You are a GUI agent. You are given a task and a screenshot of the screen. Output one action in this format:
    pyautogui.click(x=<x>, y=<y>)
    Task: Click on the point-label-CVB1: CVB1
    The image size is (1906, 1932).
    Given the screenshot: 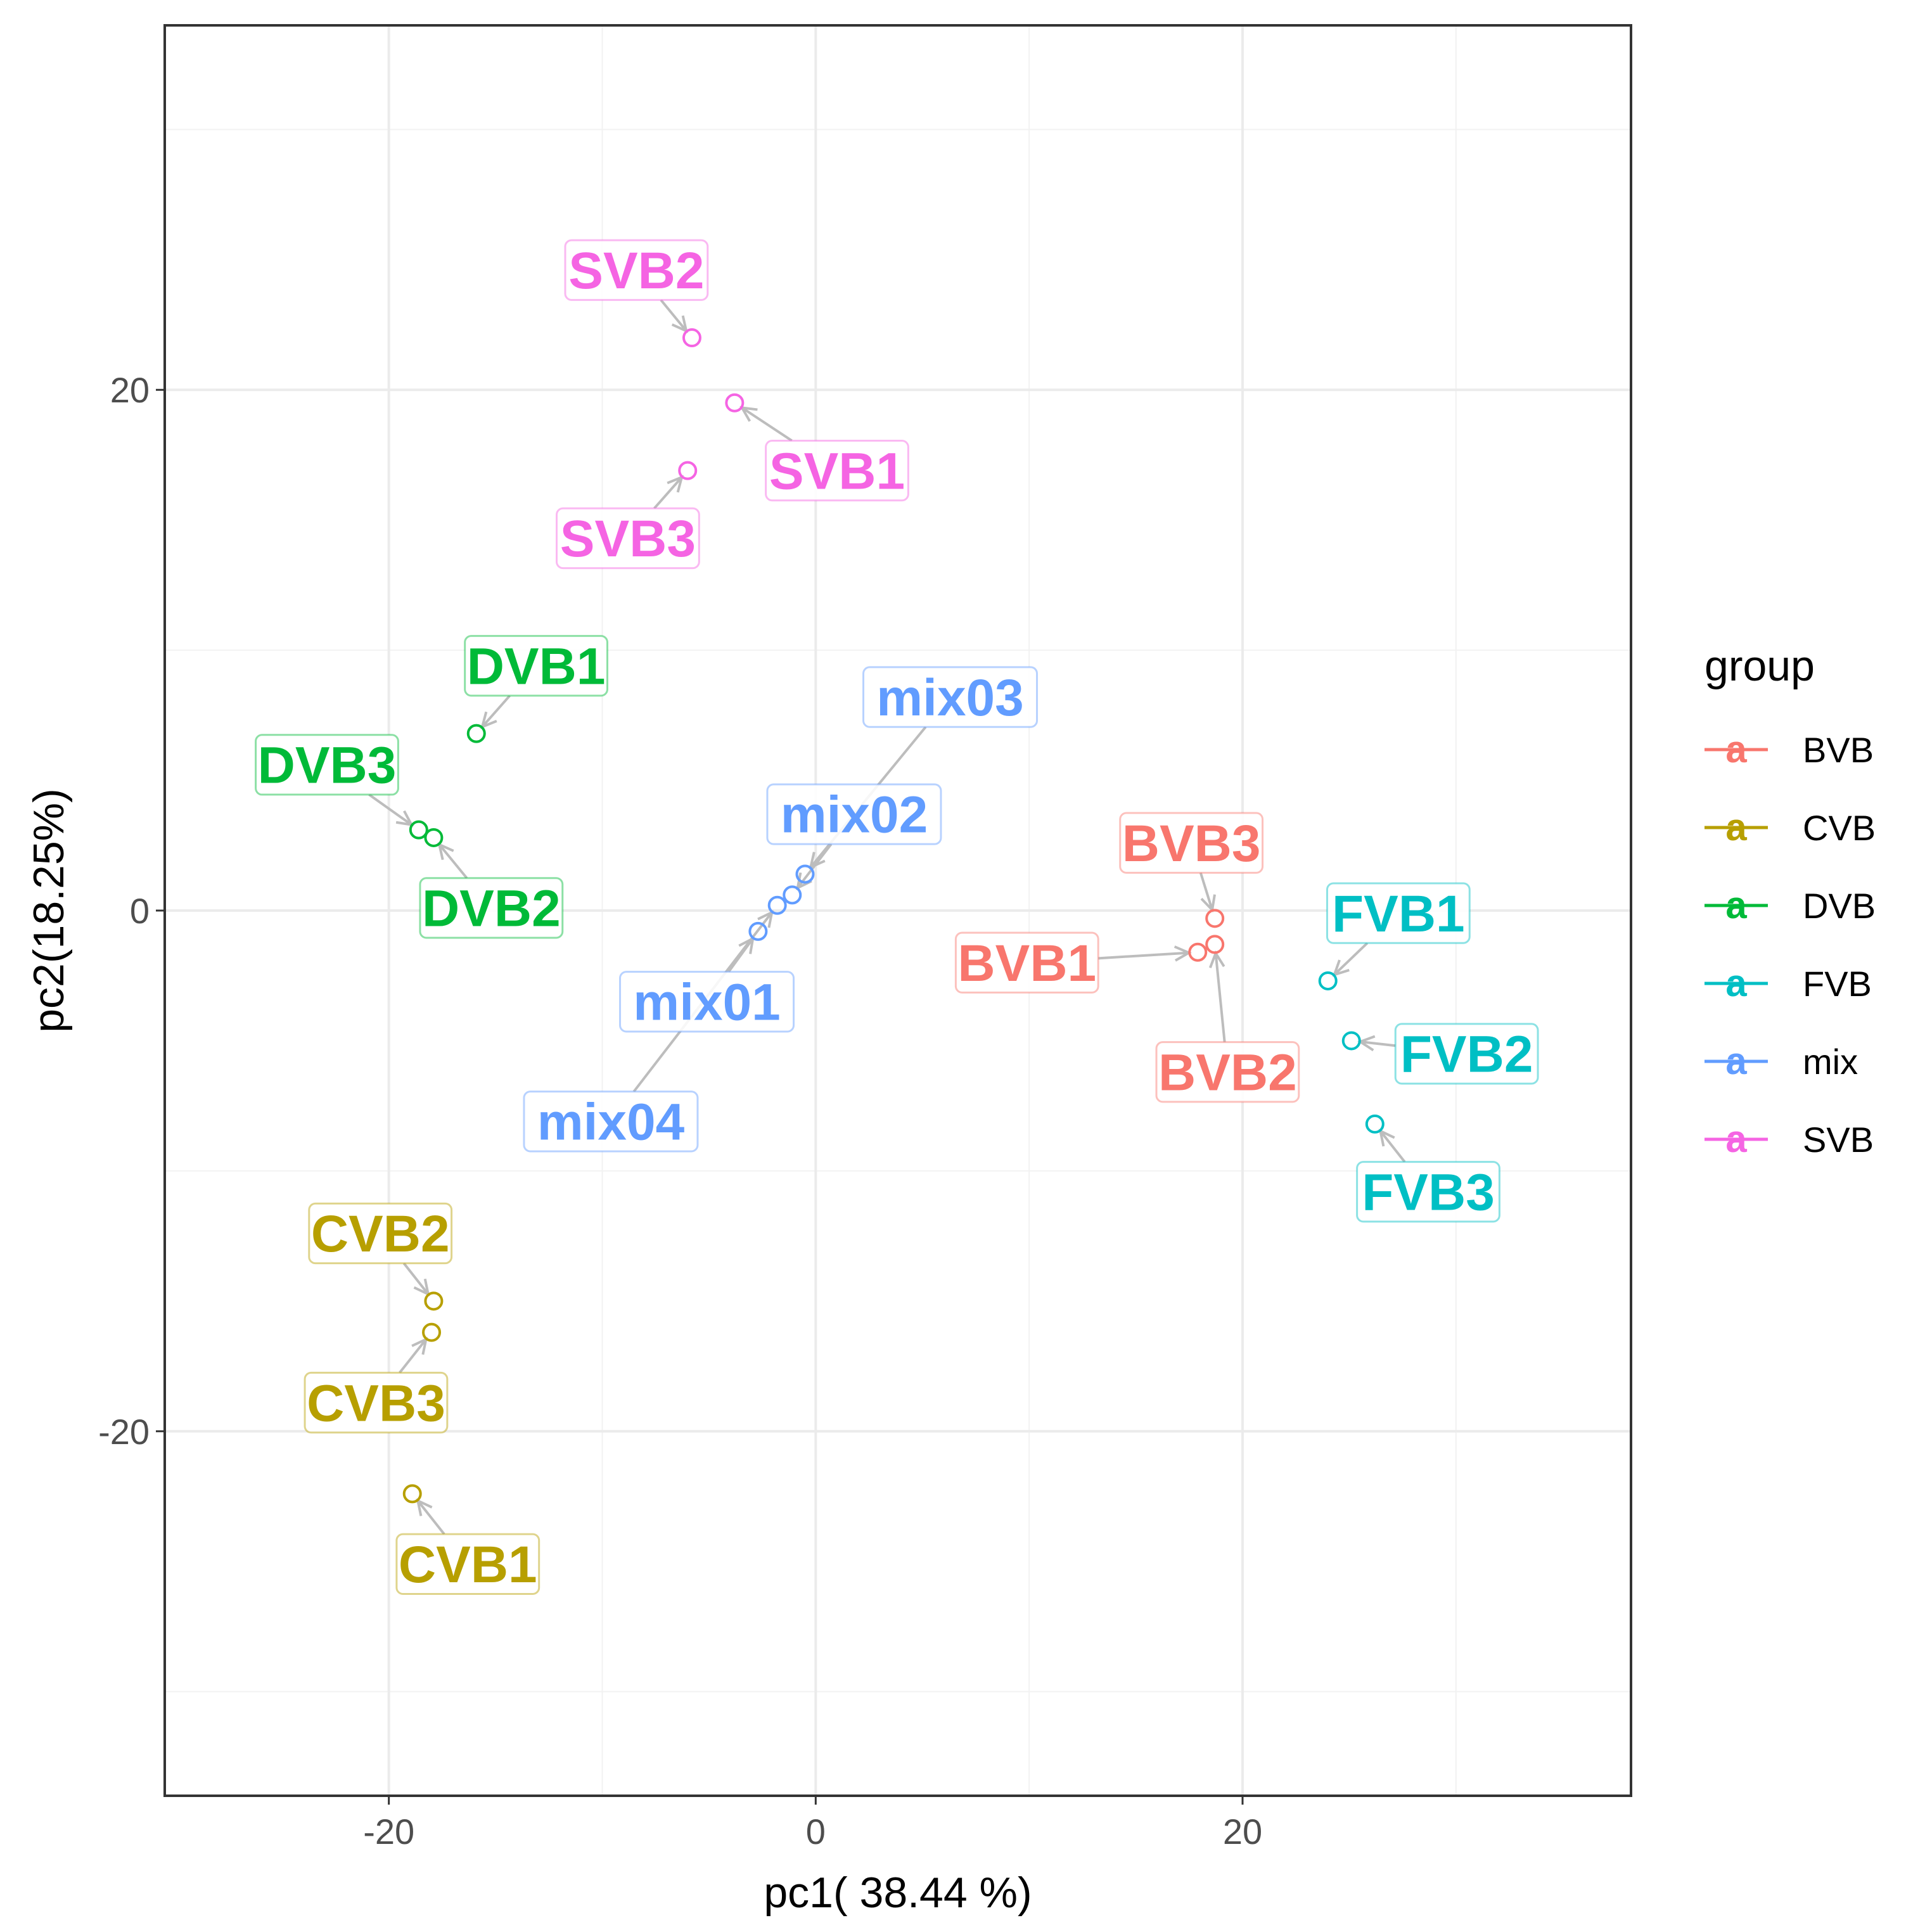 What is the action you would take?
    pyautogui.click(x=467, y=1564)
    